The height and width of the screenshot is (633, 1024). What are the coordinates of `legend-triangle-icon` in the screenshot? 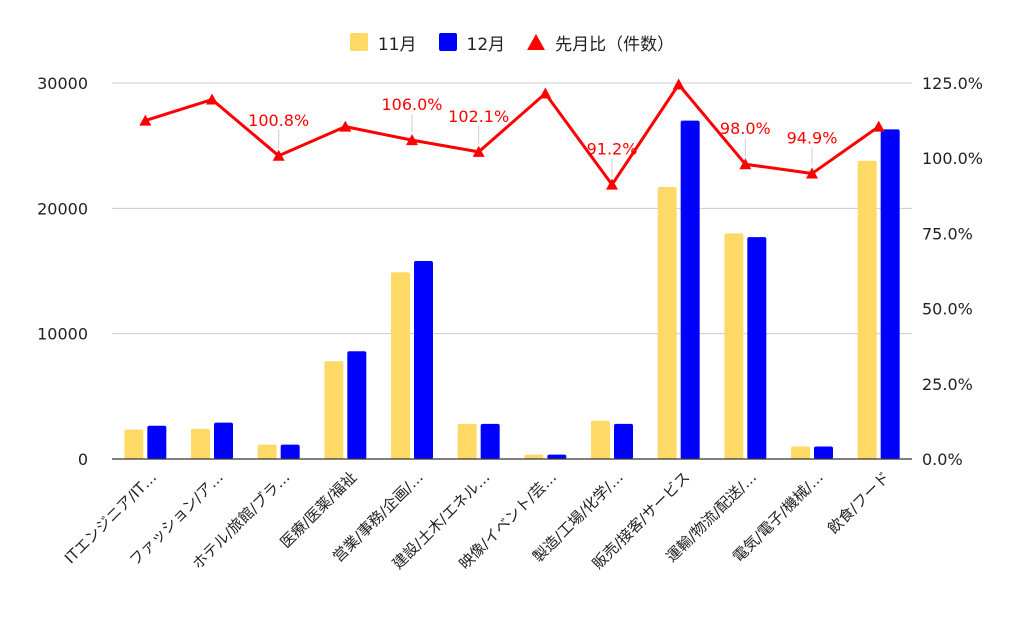 It's located at (536, 42).